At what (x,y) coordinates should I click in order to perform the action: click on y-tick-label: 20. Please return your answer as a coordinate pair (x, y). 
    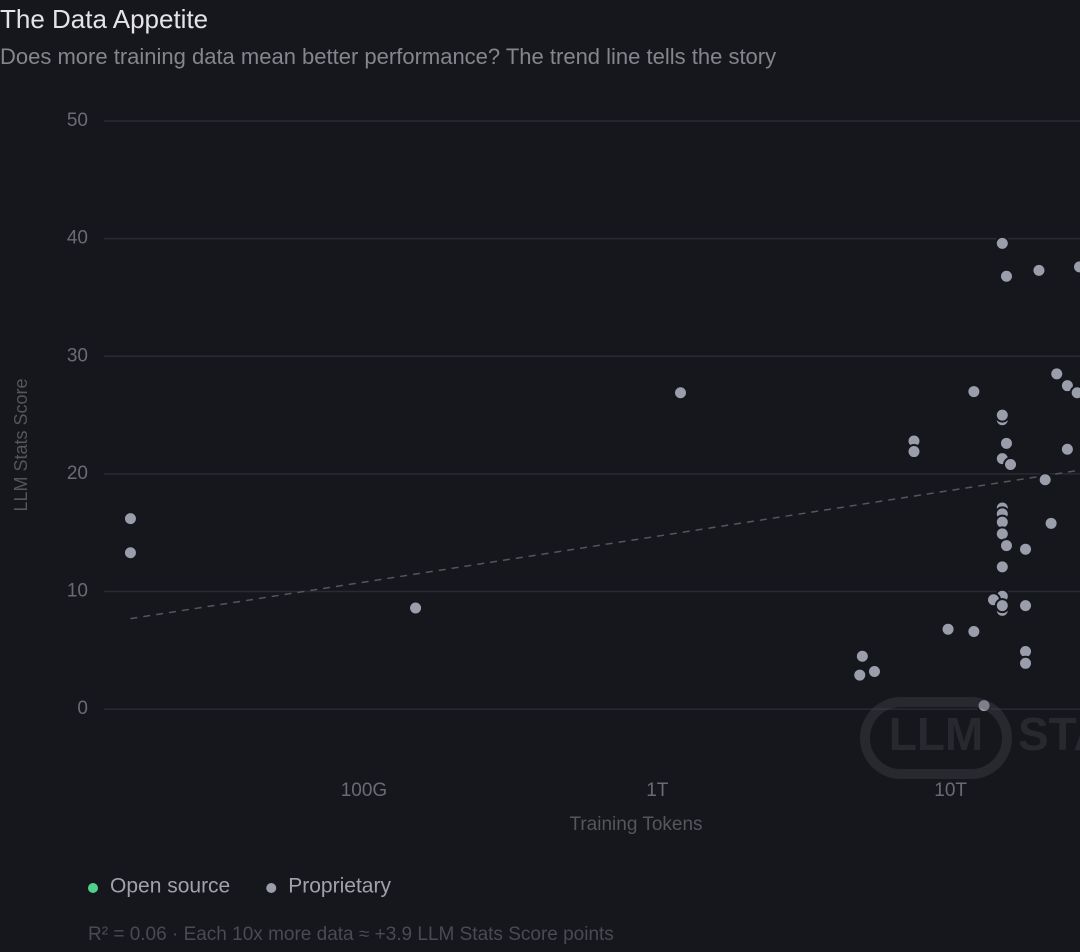
    Looking at the image, I should click on (77, 473).